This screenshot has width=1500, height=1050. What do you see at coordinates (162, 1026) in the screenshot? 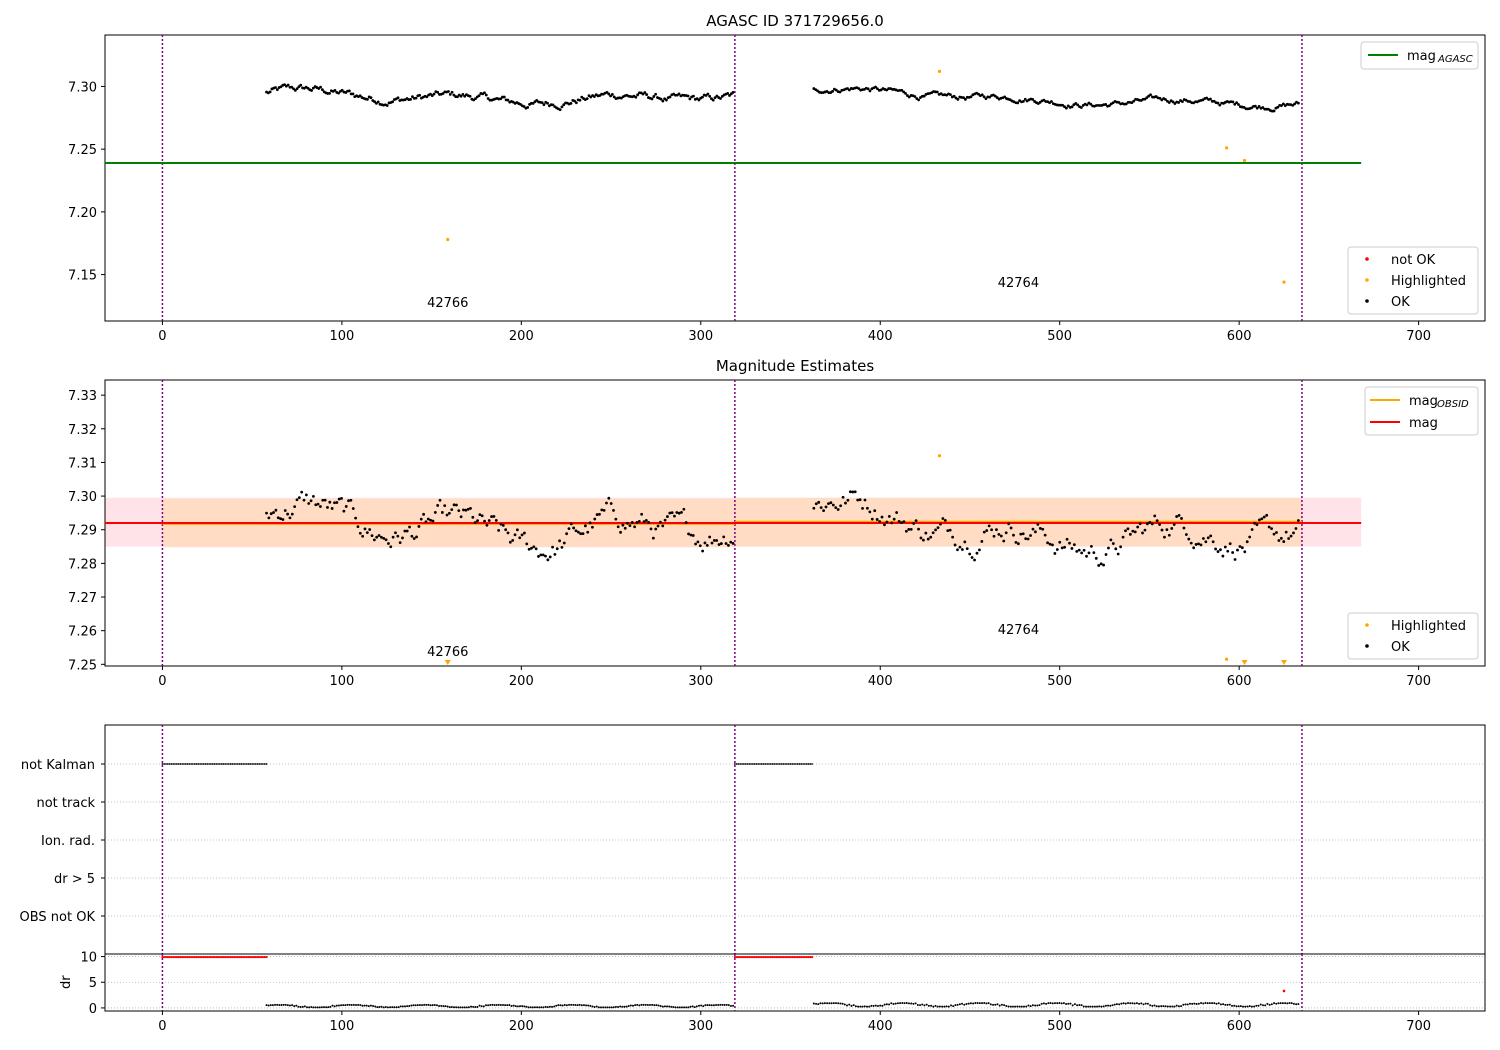
I see `x-tick-label: 0` at bounding box center [162, 1026].